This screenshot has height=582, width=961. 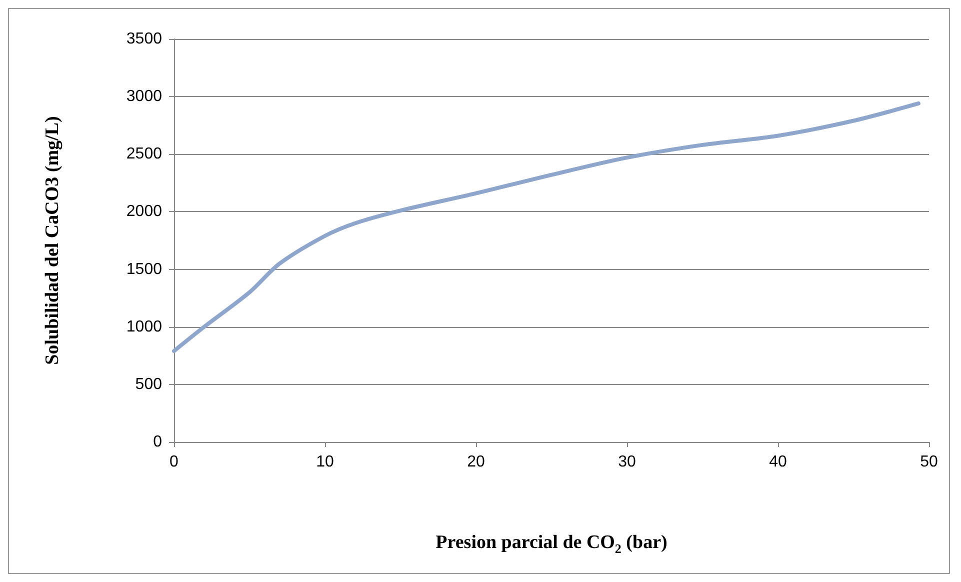 I want to click on x-tick-label: 40, so click(x=778, y=462).